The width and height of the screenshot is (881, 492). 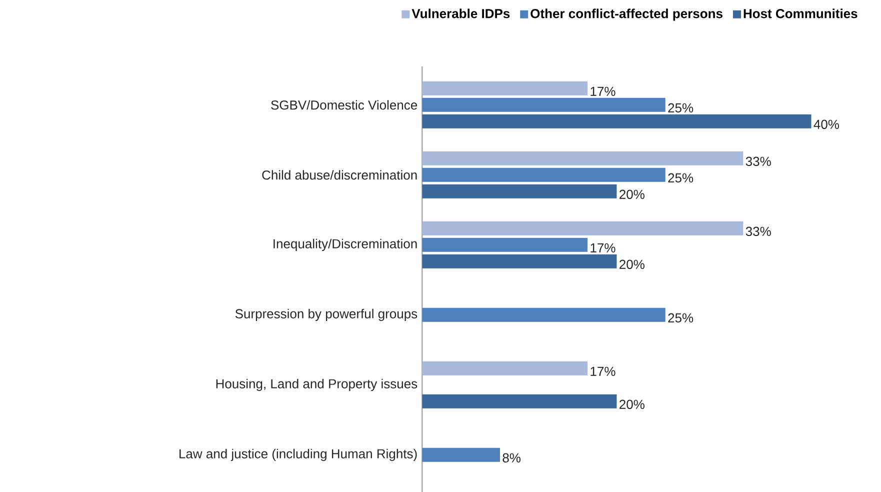 I want to click on y-tick-label: SGBV/Domestic Violence, so click(x=344, y=105).